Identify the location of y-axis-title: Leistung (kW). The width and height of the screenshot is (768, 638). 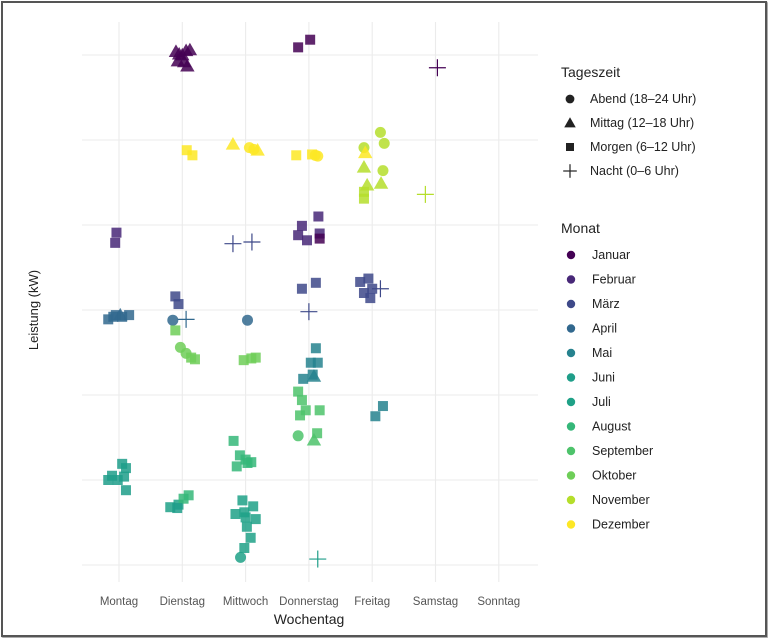
(33, 310).